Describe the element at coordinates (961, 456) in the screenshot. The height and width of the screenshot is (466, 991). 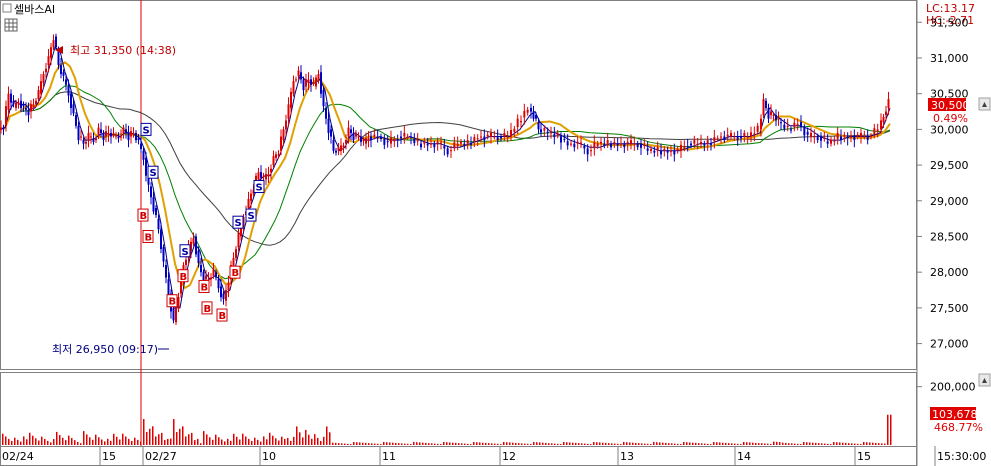
I see `date-label: 15:30:00` at that location.